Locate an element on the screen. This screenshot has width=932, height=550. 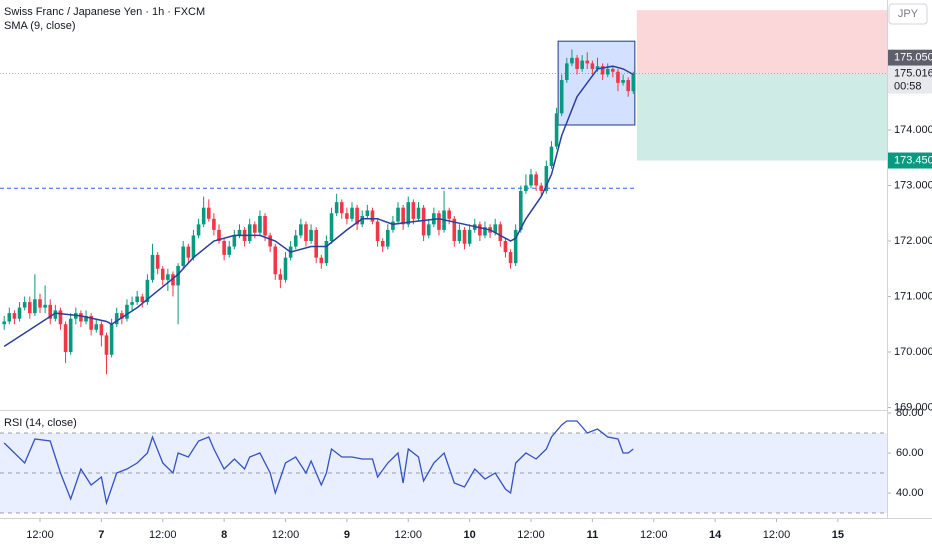
price-tick-label: 170.000 is located at coordinates (913, 352).